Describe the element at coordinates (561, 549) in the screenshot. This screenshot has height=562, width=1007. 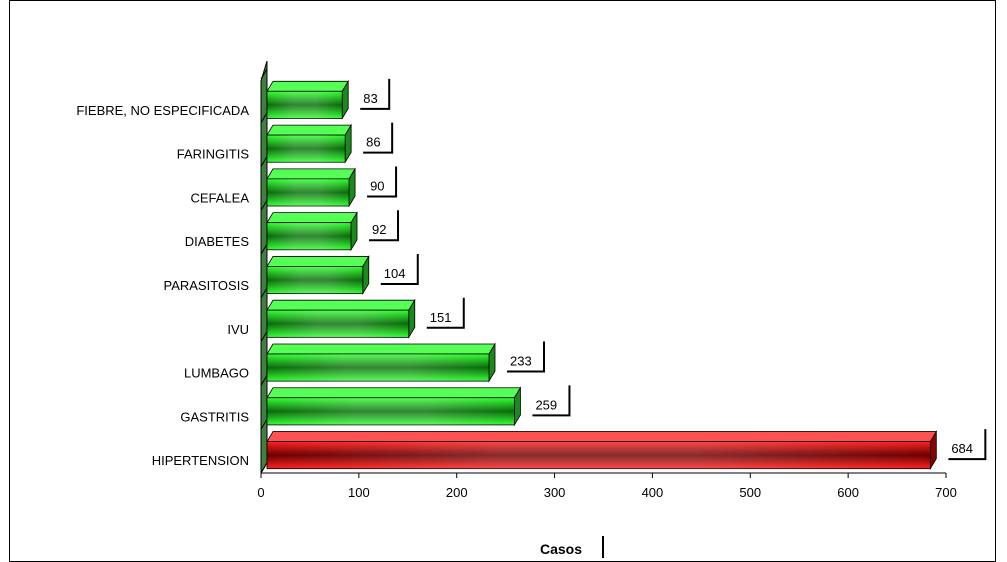
I see `x-axis-title: Casos` at that location.